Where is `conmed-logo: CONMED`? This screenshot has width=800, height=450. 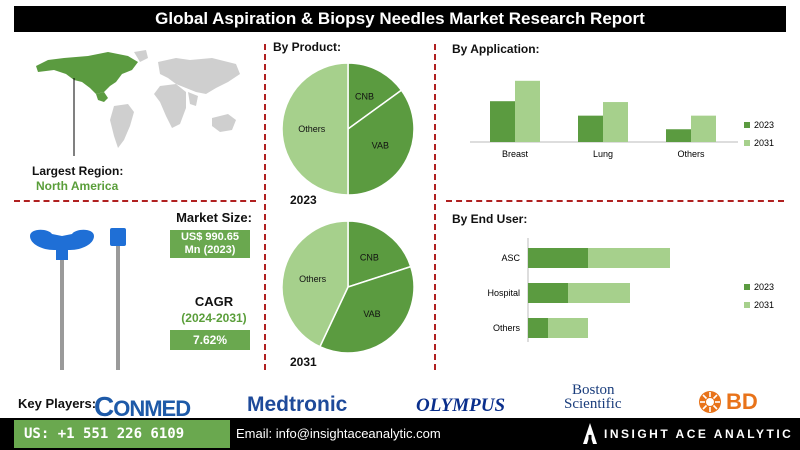 conmed-logo: CONMED is located at coordinates (142, 407).